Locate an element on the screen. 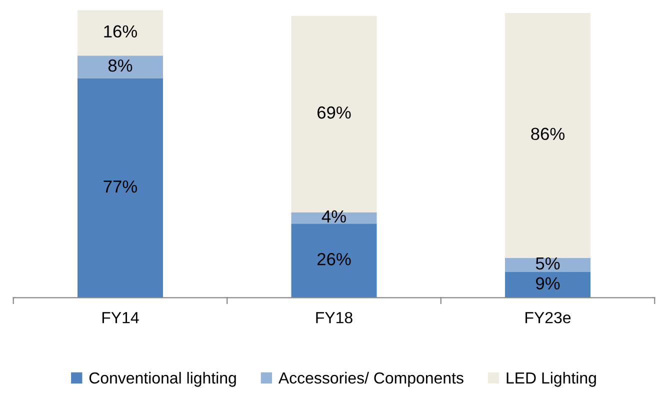 Image resolution: width=668 pixels, height=405 pixels. data-label: 77% is located at coordinates (120, 186).